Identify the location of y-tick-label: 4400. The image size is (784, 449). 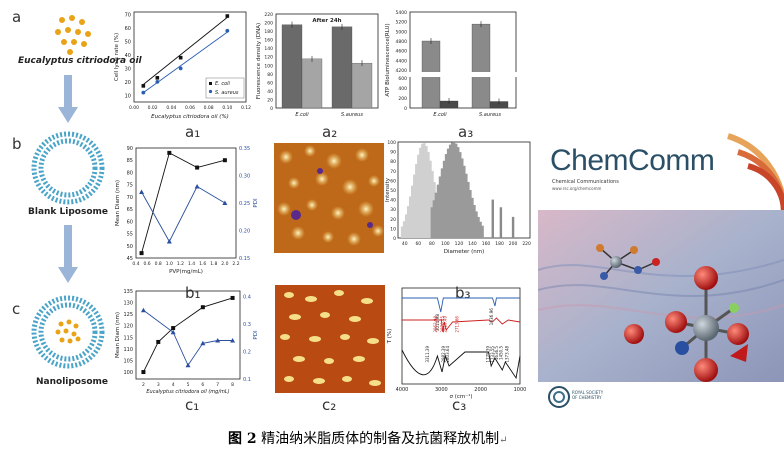
(402, 61).